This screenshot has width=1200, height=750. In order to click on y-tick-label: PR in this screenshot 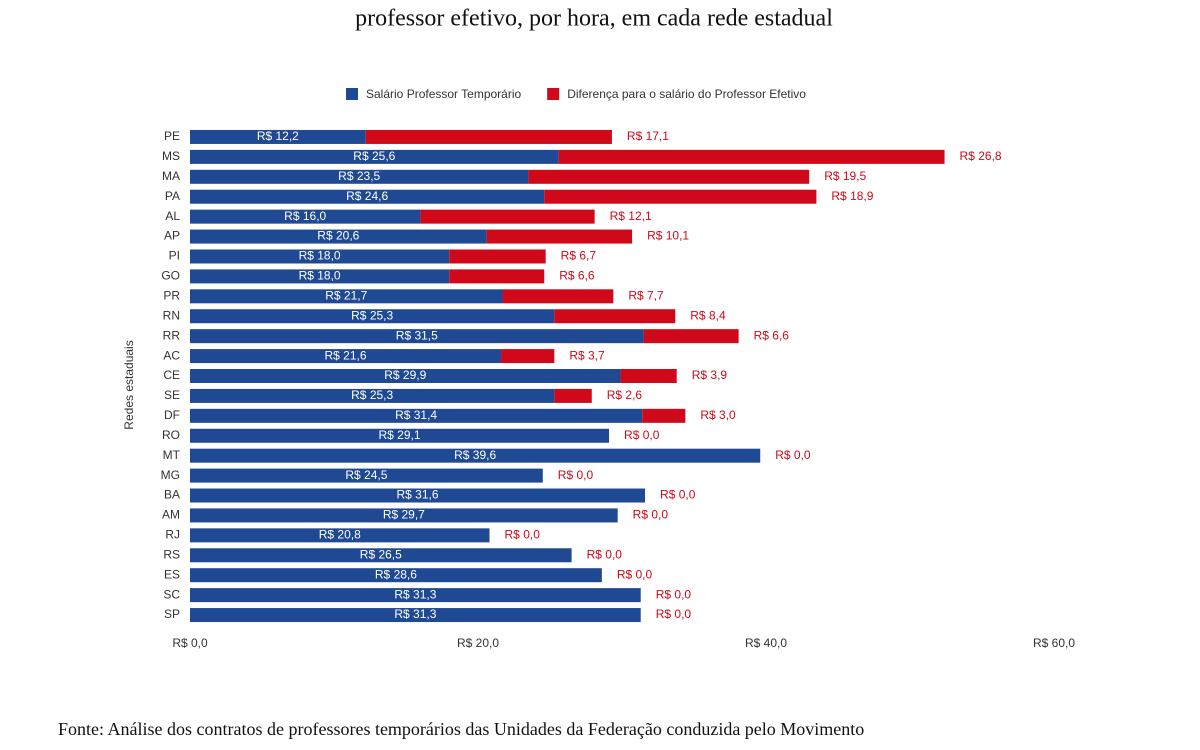, I will do `click(171, 295)`.